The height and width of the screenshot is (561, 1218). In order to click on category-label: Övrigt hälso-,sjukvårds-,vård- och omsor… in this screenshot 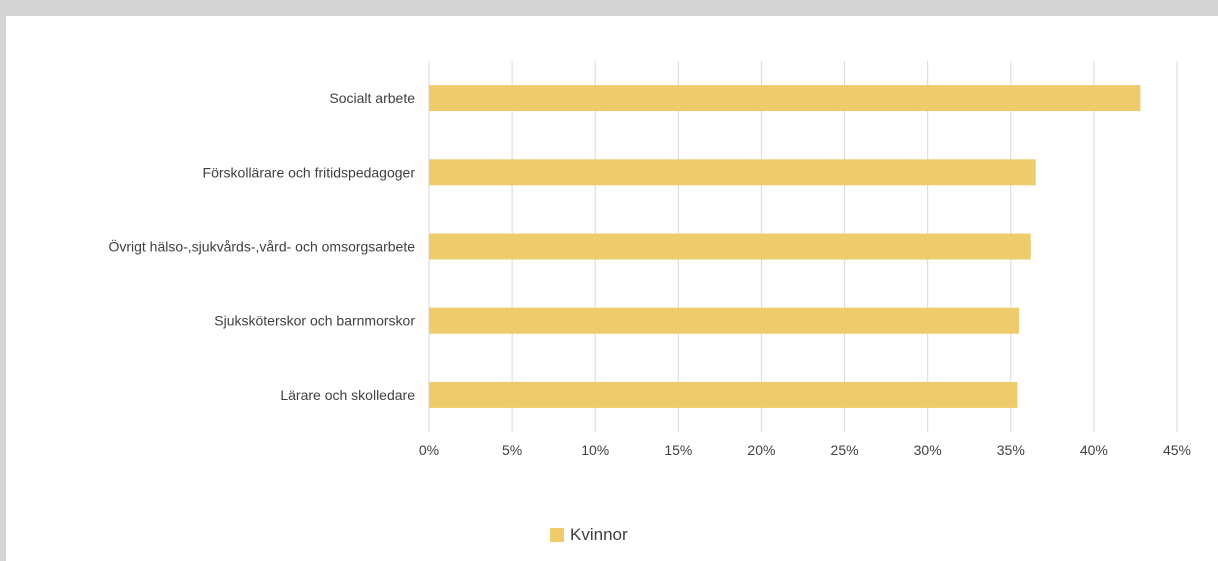, I will do `click(261, 246)`.